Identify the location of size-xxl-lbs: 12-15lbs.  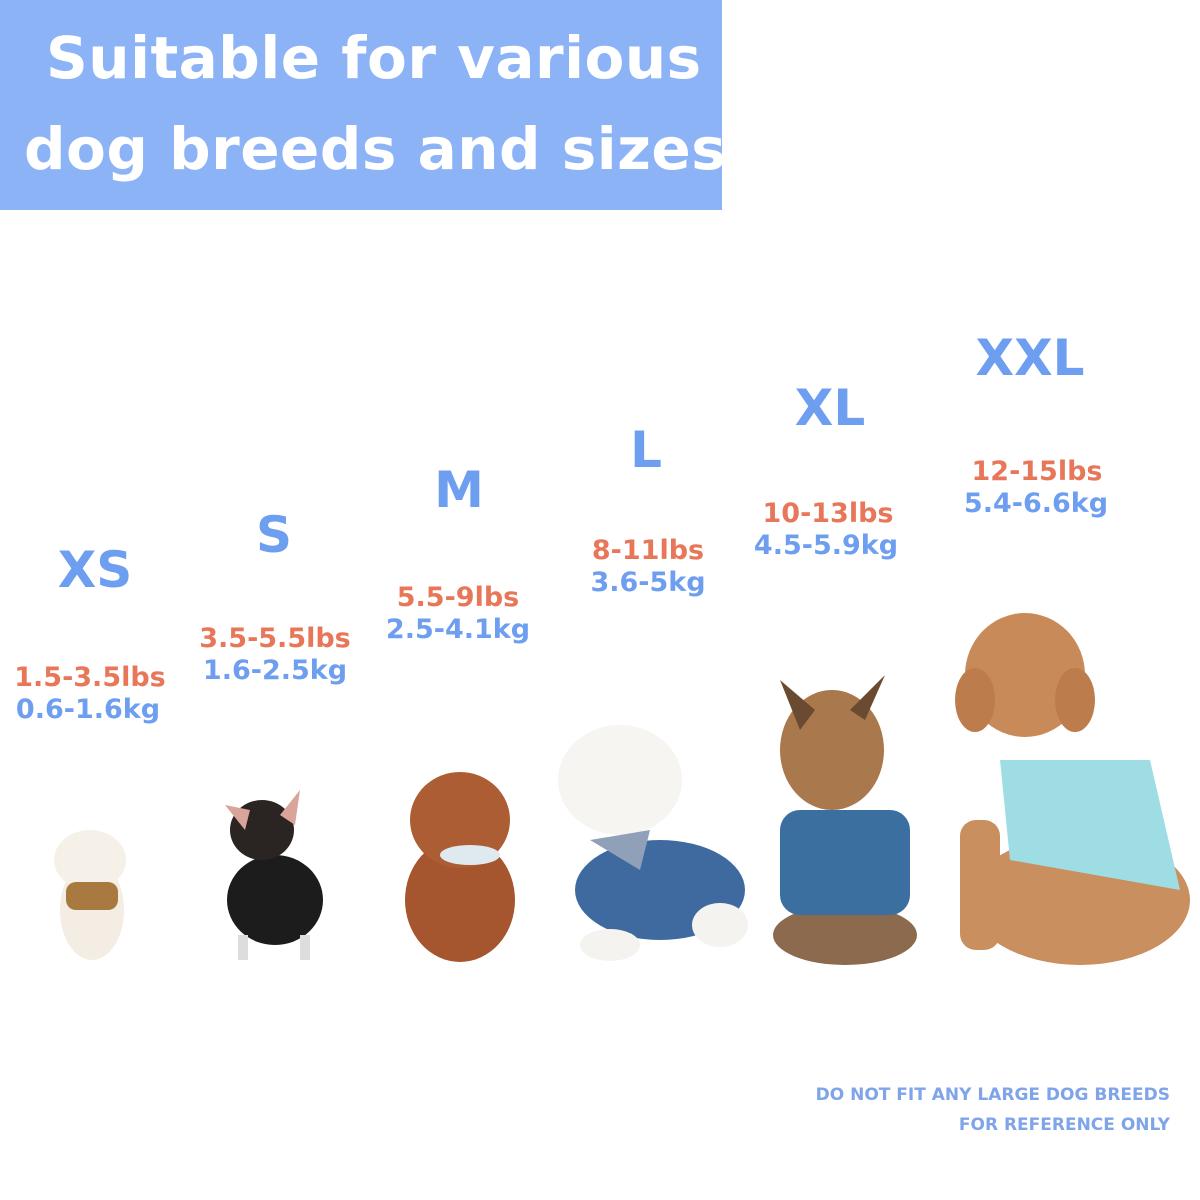
(1037, 471).